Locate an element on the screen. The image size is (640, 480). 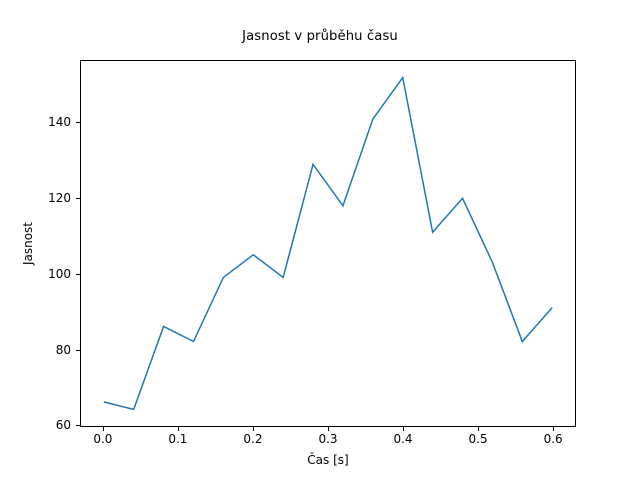
y-axis-label: Jasnost is located at coordinates (28, 243).